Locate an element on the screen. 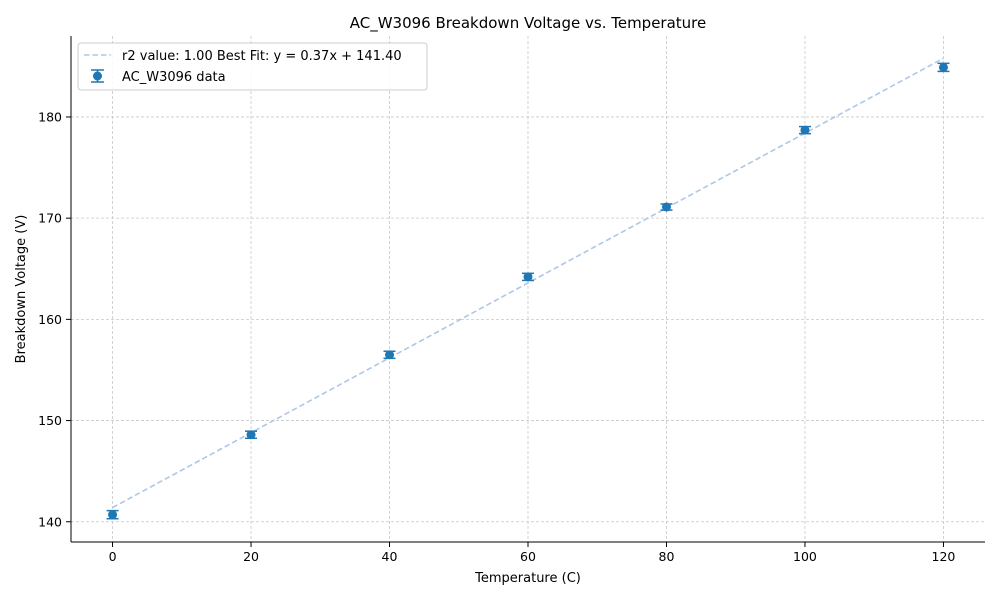 This screenshot has height=600, width=1000. y-axis-label: Breakdown Voltage (V) is located at coordinates (21, 289).